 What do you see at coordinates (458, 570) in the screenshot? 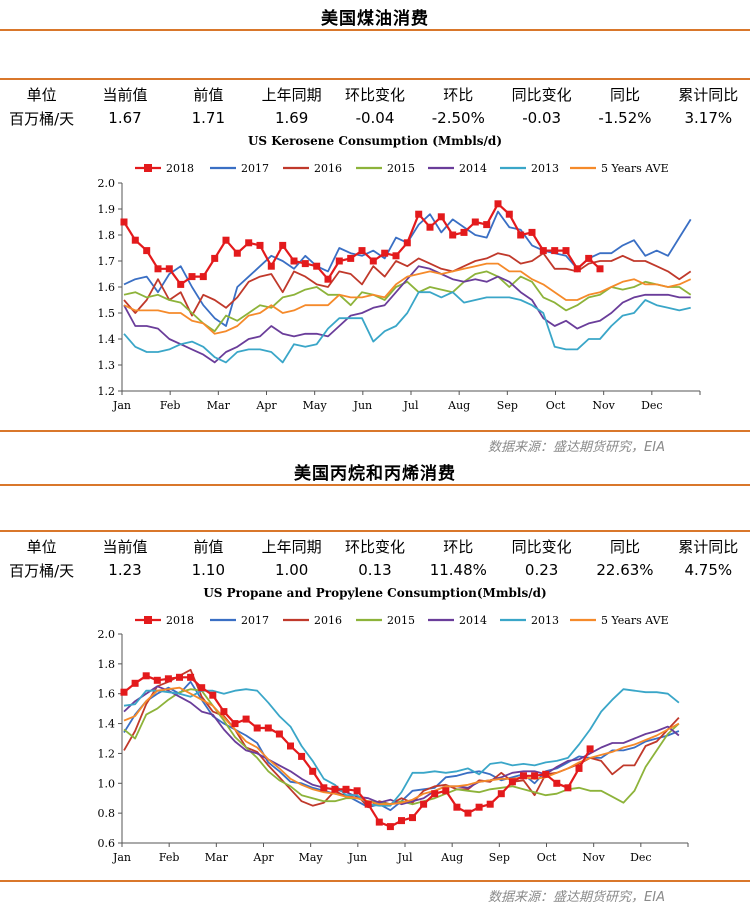
I see `stats-value-cell: 11.48%` at bounding box center [458, 570].